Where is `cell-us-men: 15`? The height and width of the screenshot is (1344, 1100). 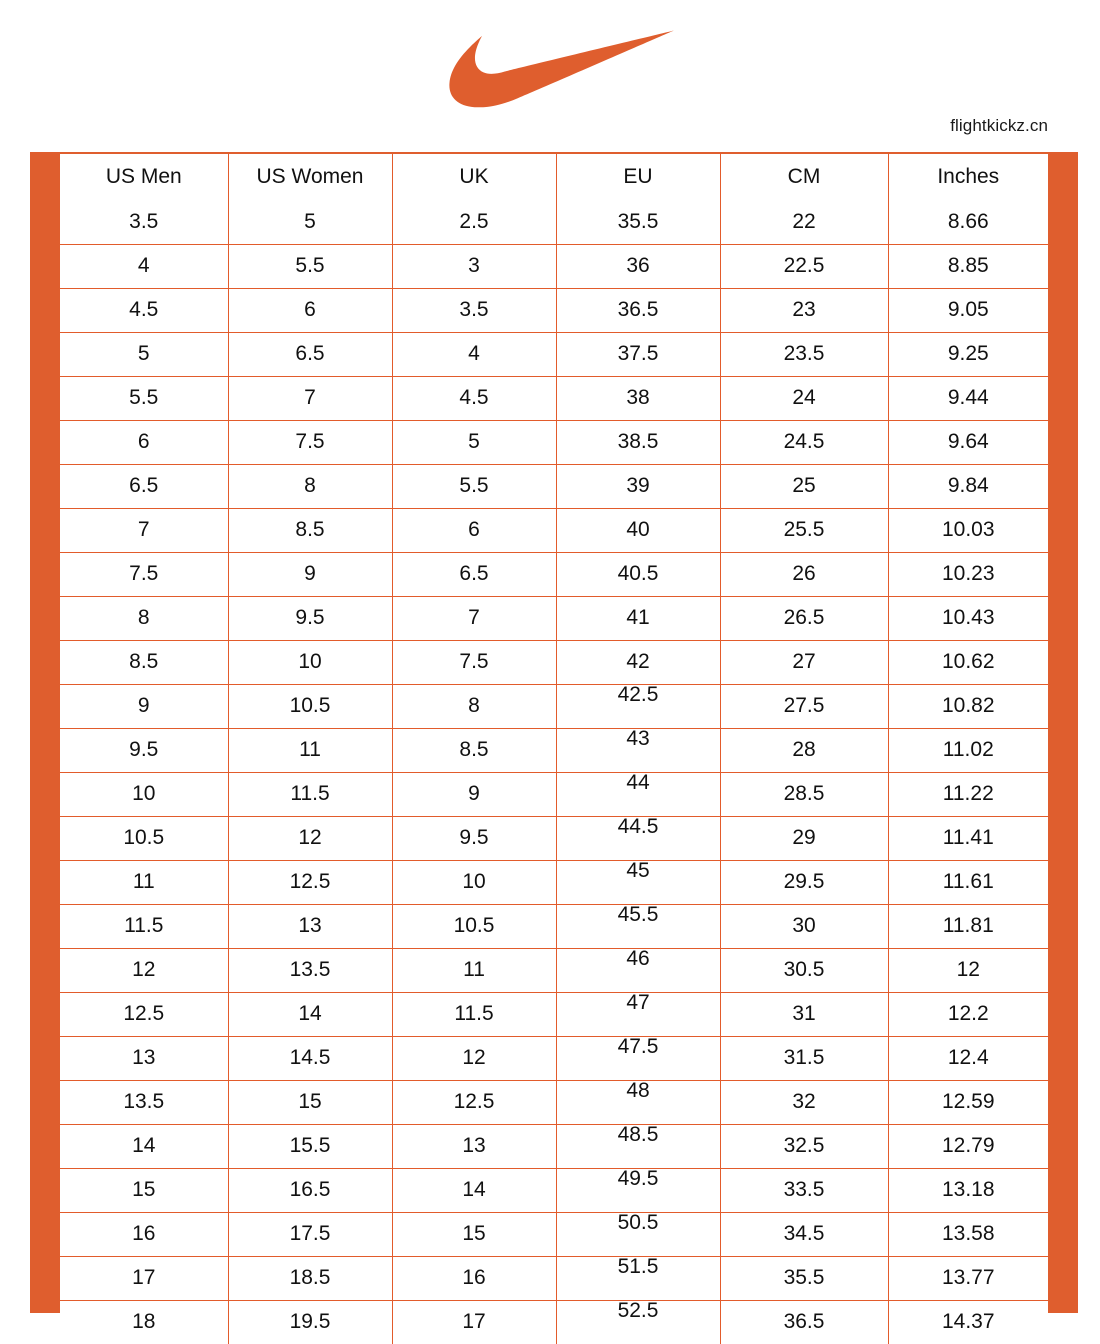 cell-us-men: 15 is located at coordinates (144, 1190).